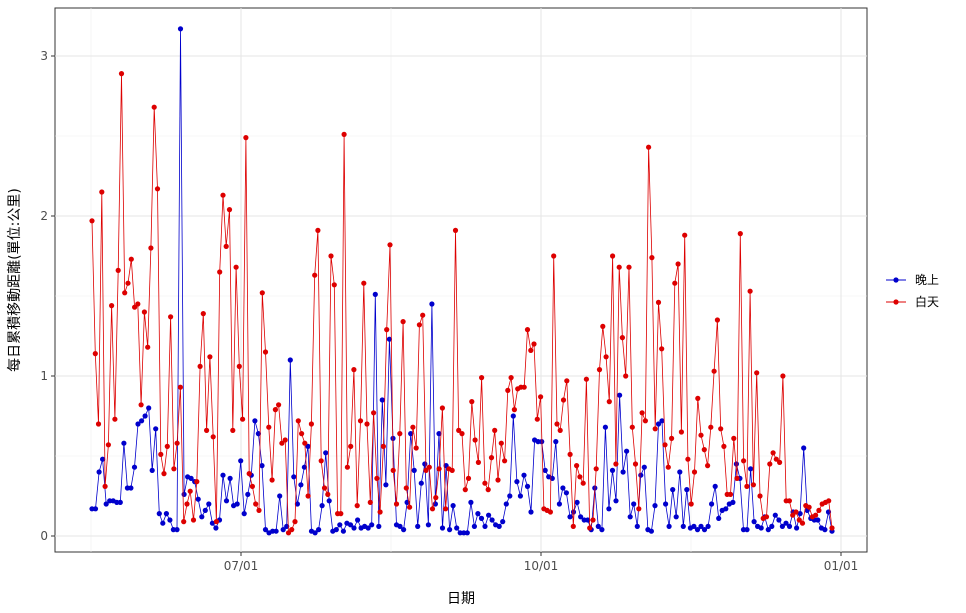 Image resolution: width=966 pixels, height=613 pixels. I want to click on x-tick-label: 10/01, so click(541, 566).